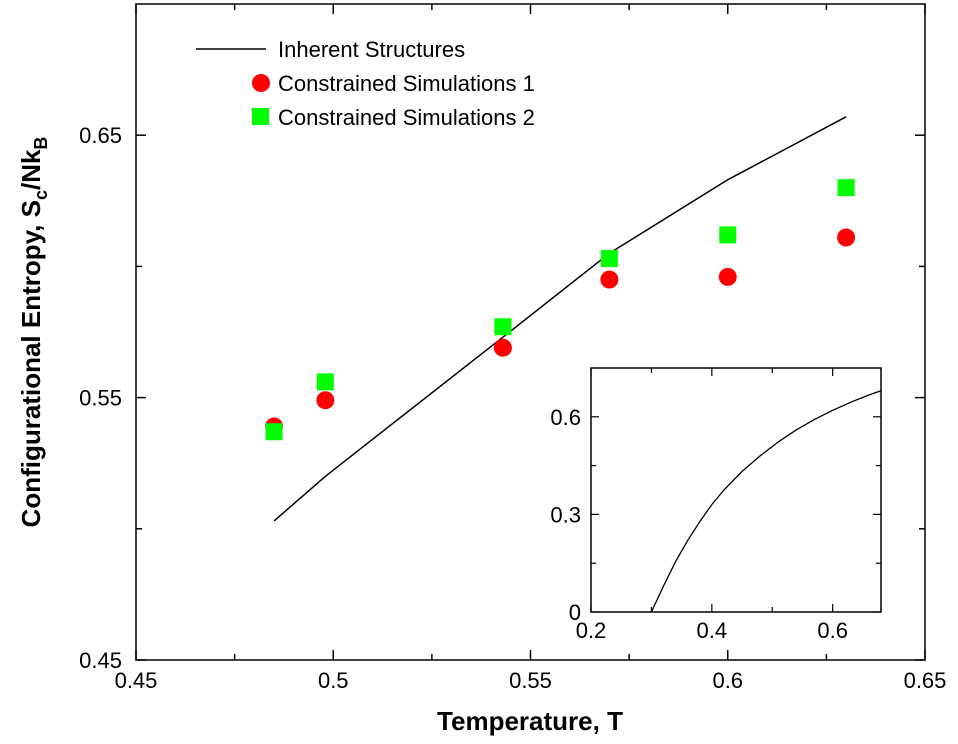 The height and width of the screenshot is (744, 958). I want to click on inset-y-tick-label: 0, so click(575, 612).